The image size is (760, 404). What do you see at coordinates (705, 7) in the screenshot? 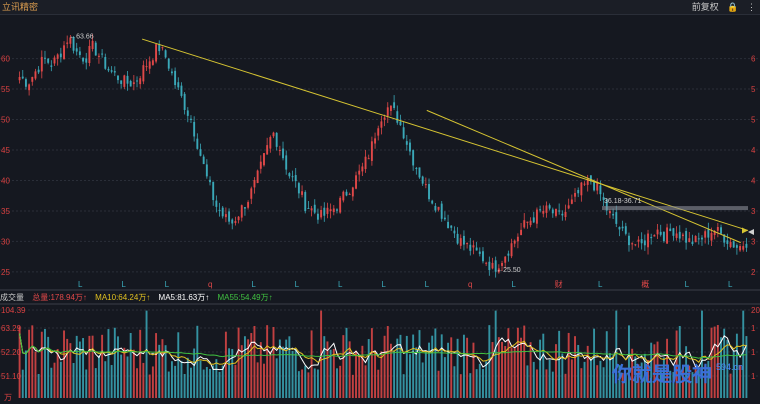
I see `adjust-mode-button: 前复权` at bounding box center [705, 7].